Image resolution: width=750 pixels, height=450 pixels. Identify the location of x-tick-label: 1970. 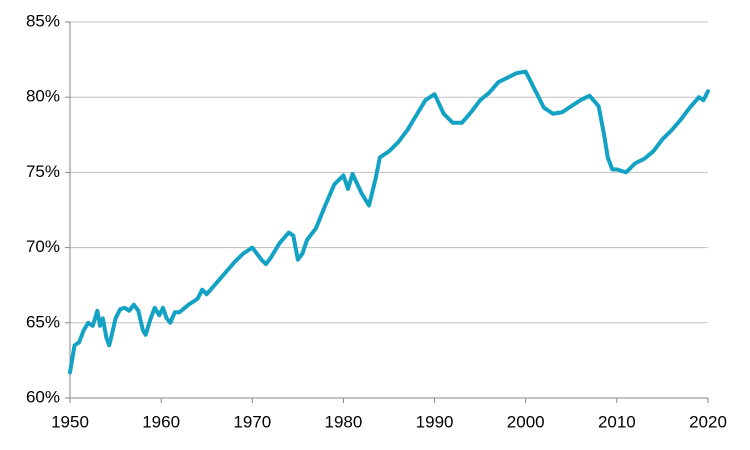
(252, 421).